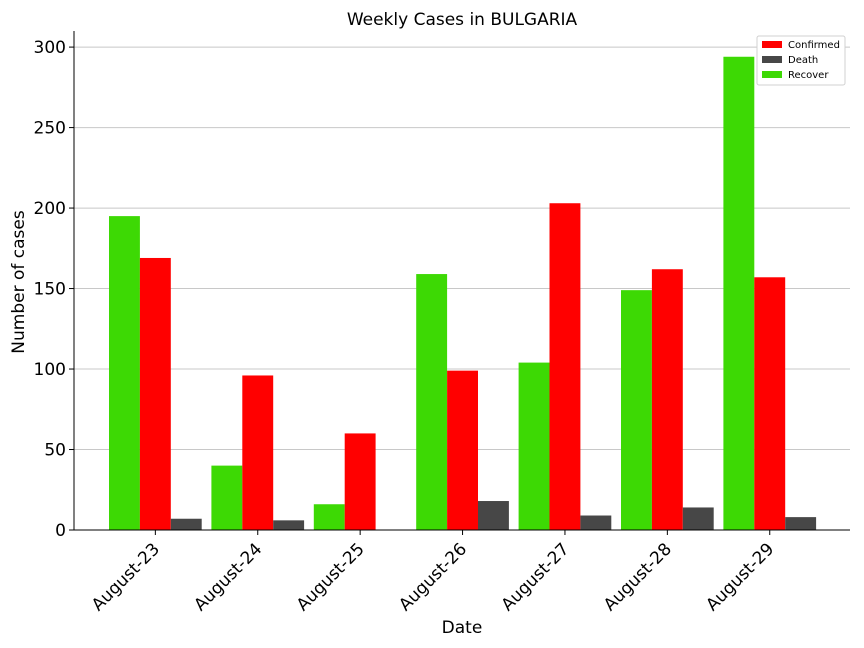  Describe the element at coordinates (50, 129) in the screenshot. I see `y-tick-label: 250` at that location.